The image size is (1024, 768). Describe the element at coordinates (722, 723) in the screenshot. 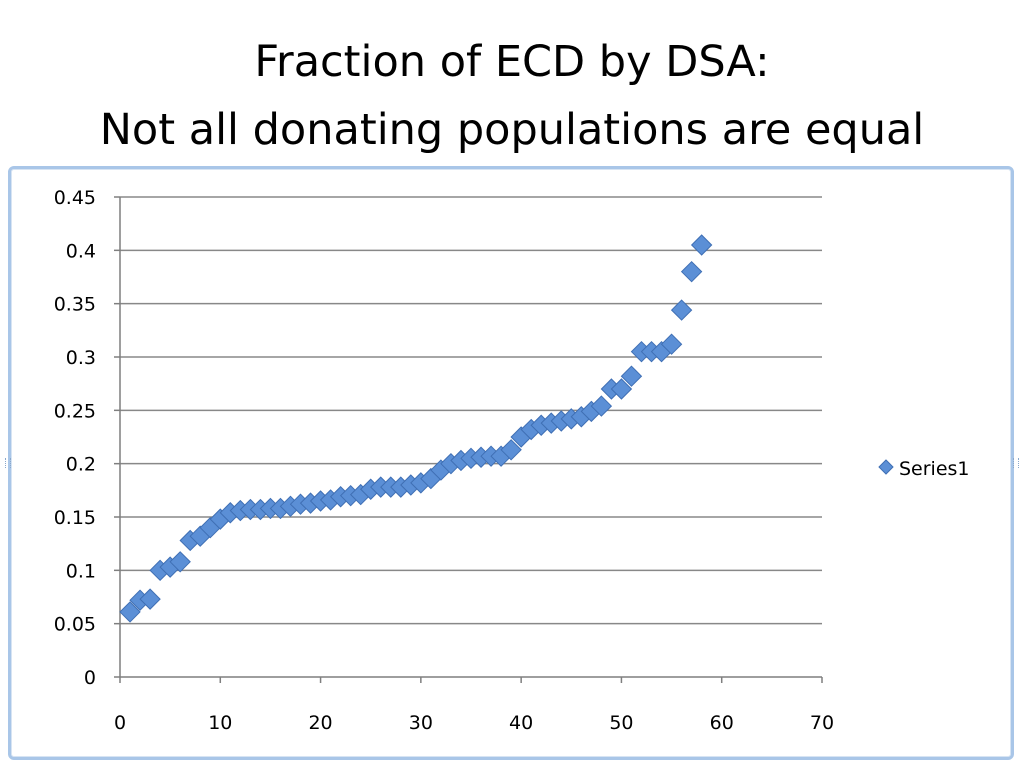

I see `x-tick-label: 60` at that location.